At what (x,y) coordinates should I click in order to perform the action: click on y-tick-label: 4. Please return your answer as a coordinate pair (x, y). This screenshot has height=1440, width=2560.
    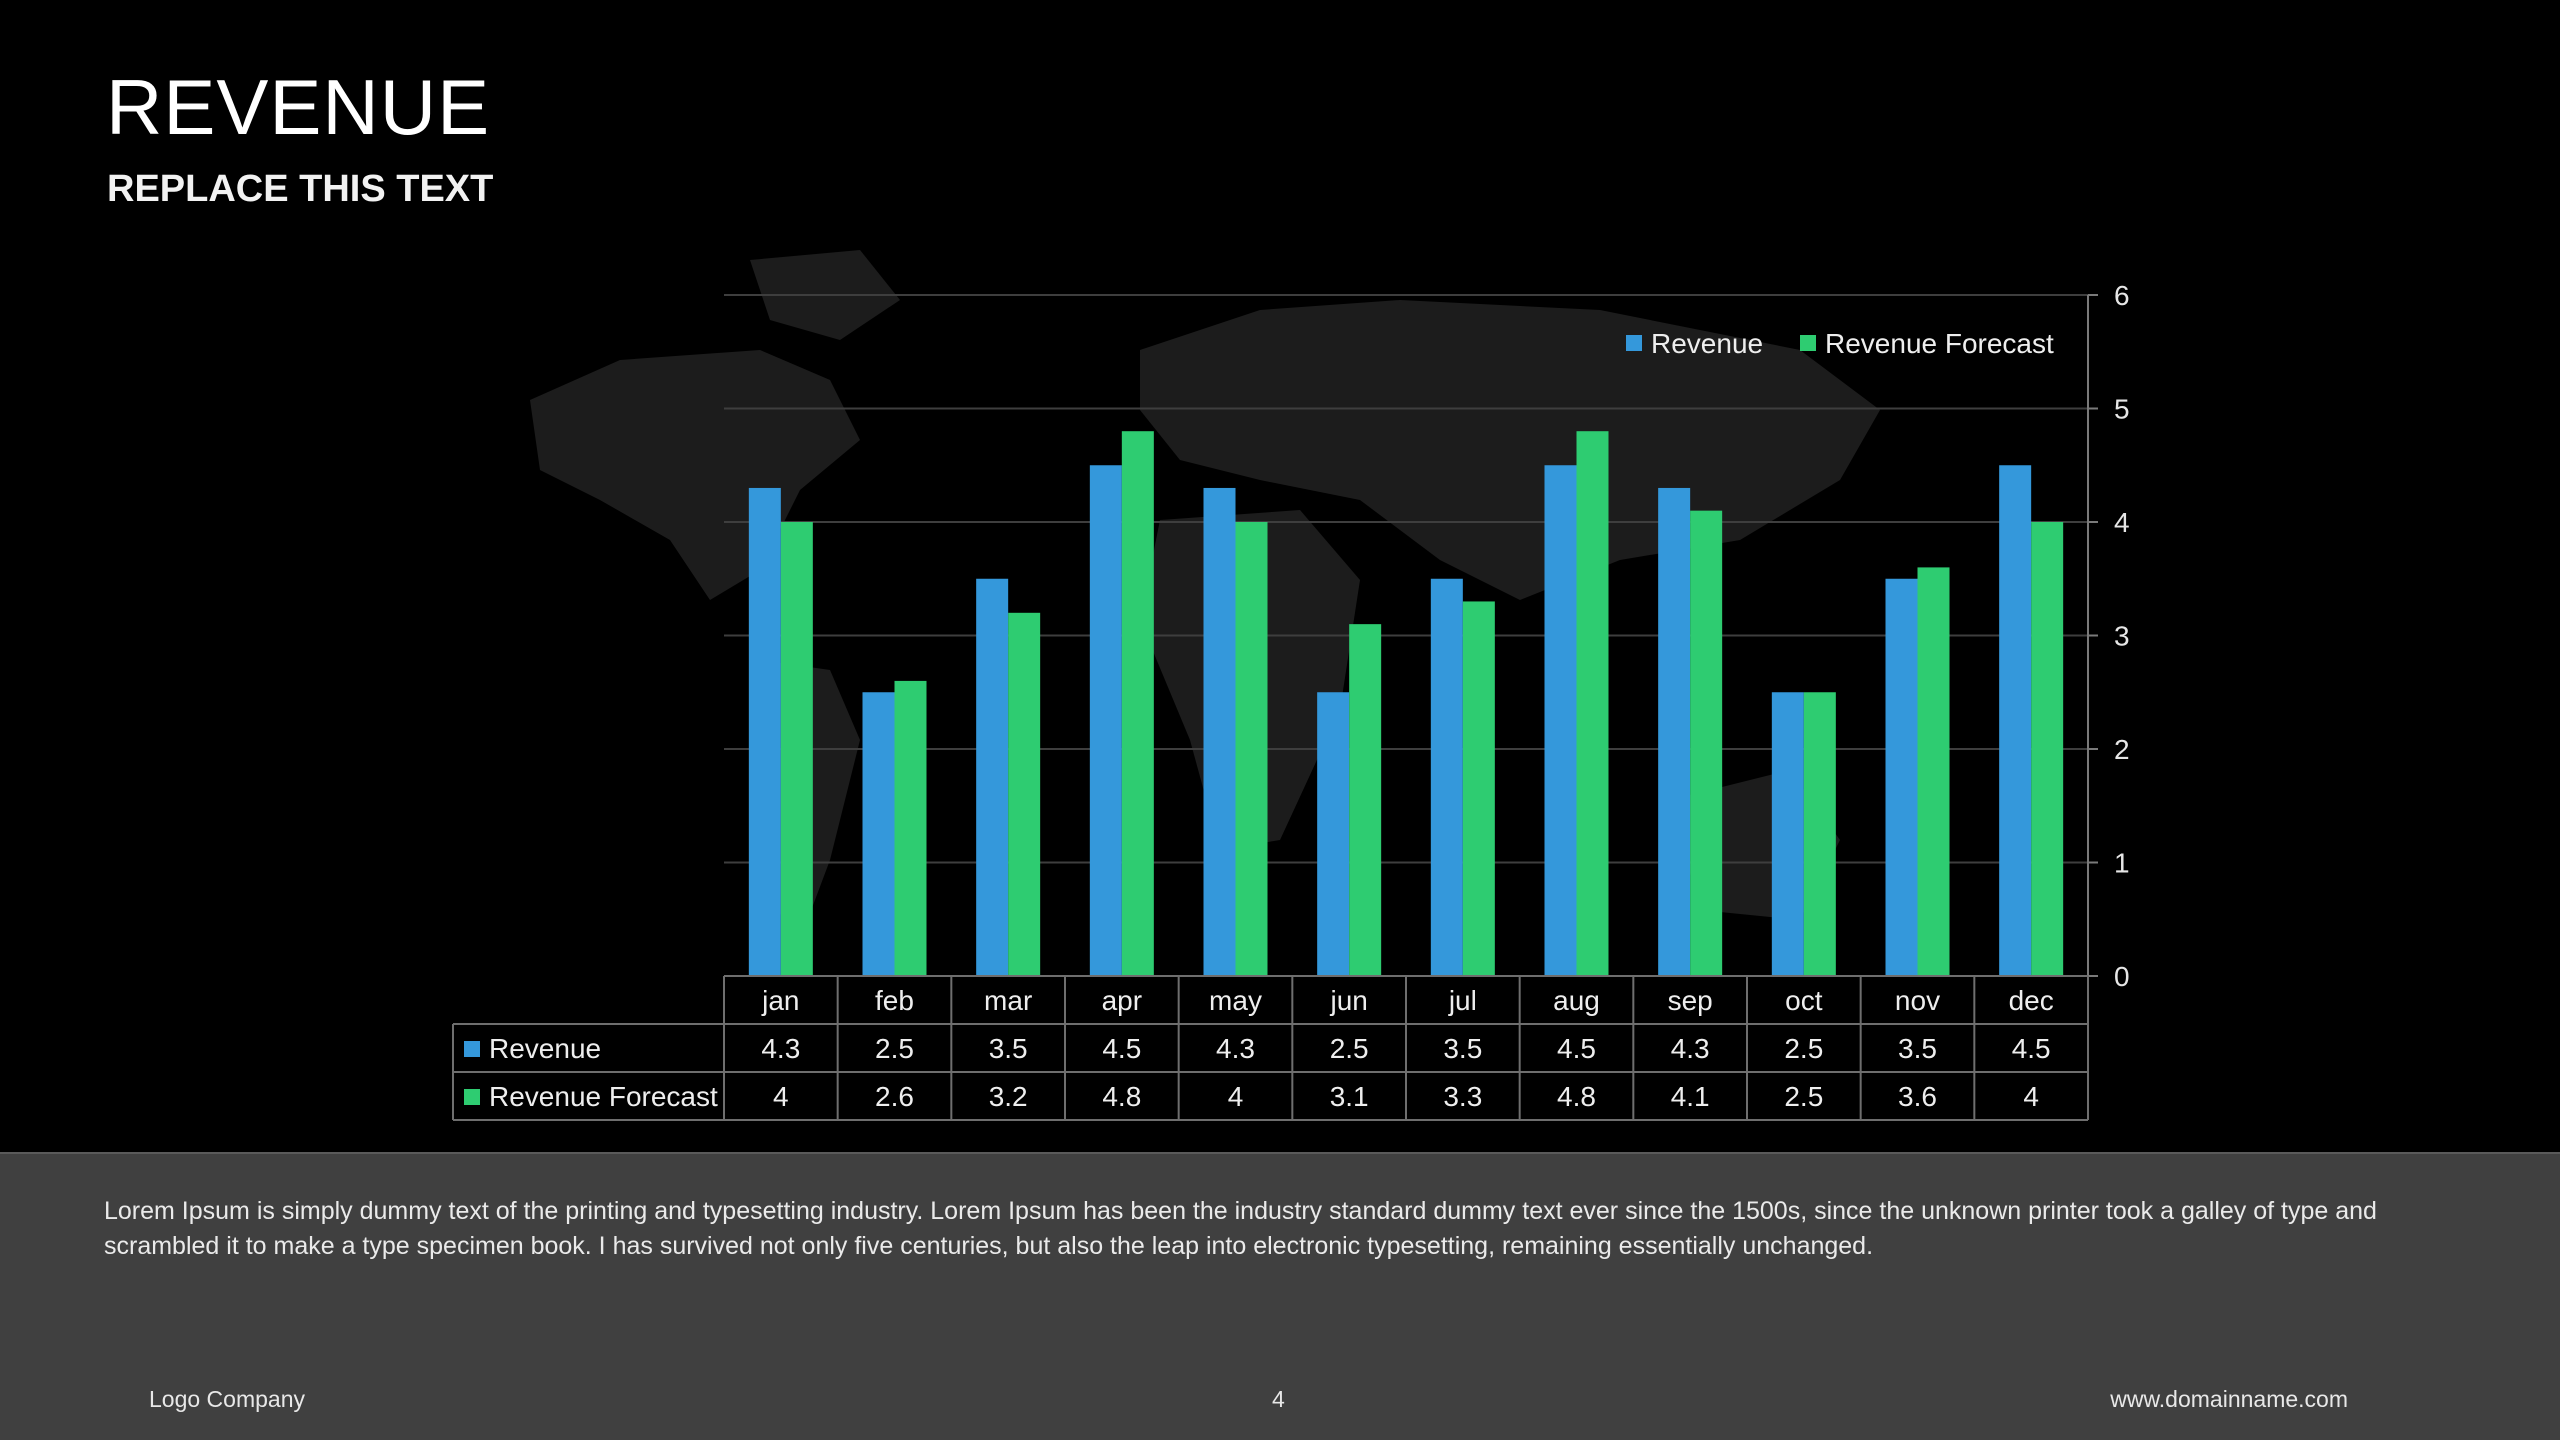
    Looking at the image, I should click on (2122, 522).